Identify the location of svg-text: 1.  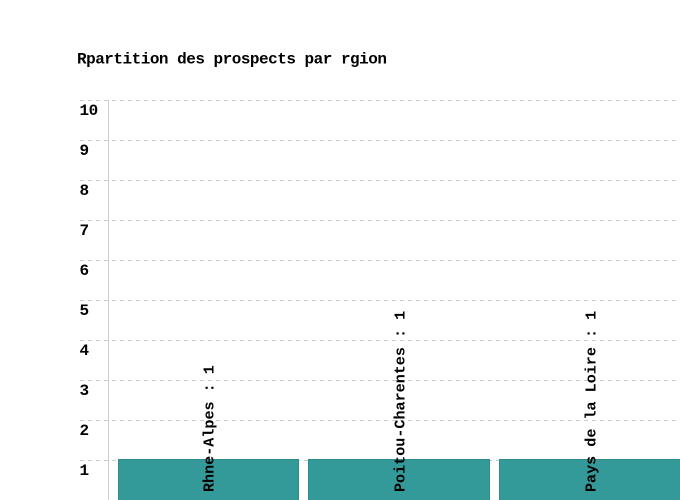
(84, 471).